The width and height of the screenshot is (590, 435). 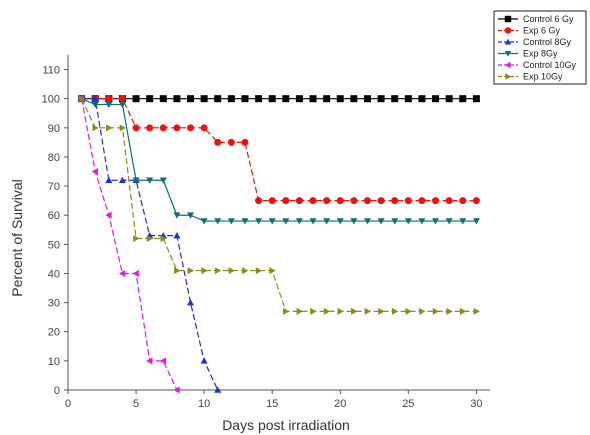 What do you see at coordinates (51, 71) in the screenshot?
I see `y-tick-label: 110` at bounding box center [51, 71].